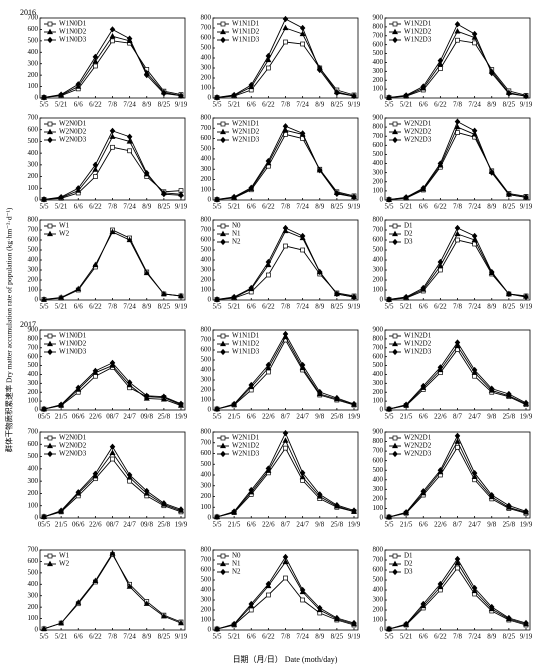 Image resolution: width=554 pixels, height=671 pixels. I want to click on legend-label: W2N1D3, so click(246, 454).